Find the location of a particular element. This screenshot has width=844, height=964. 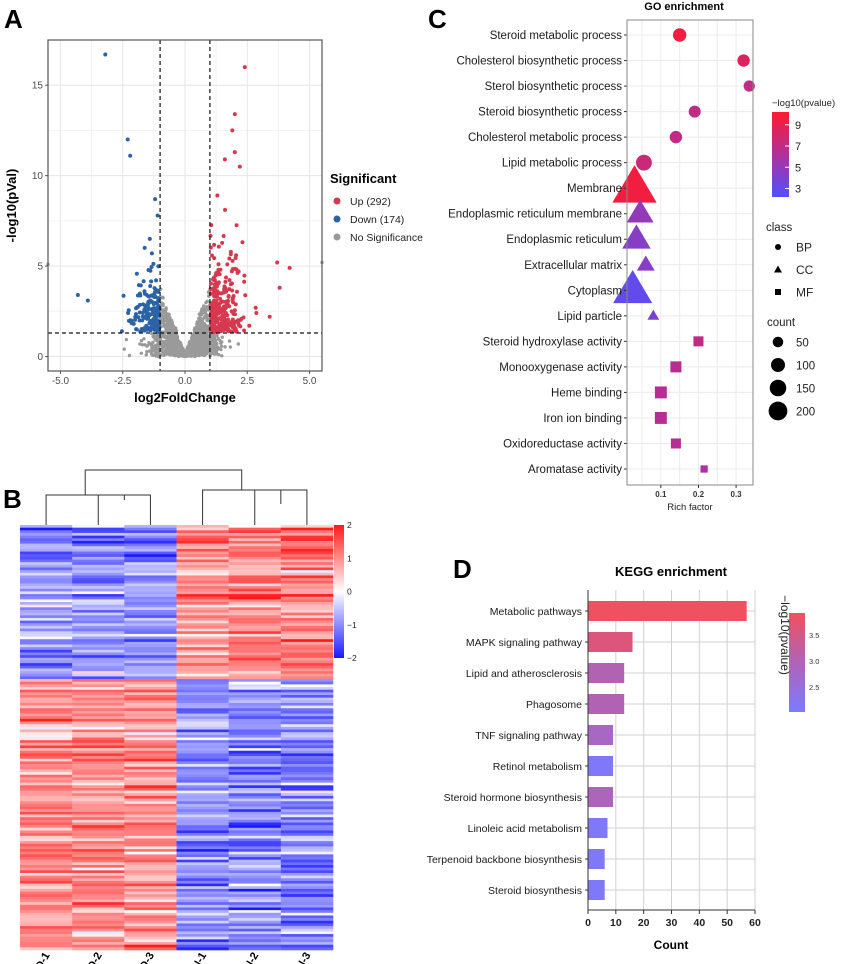

colorbar-tick-label: −2 is located at coordinates (352, 658).